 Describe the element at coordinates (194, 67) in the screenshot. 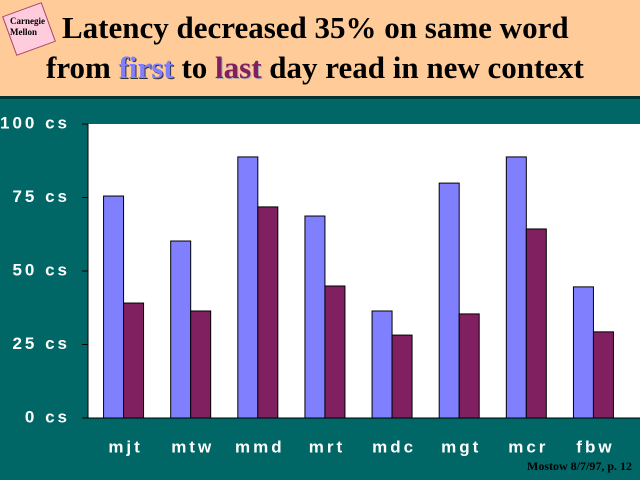

I see `title-word: to` at that location.